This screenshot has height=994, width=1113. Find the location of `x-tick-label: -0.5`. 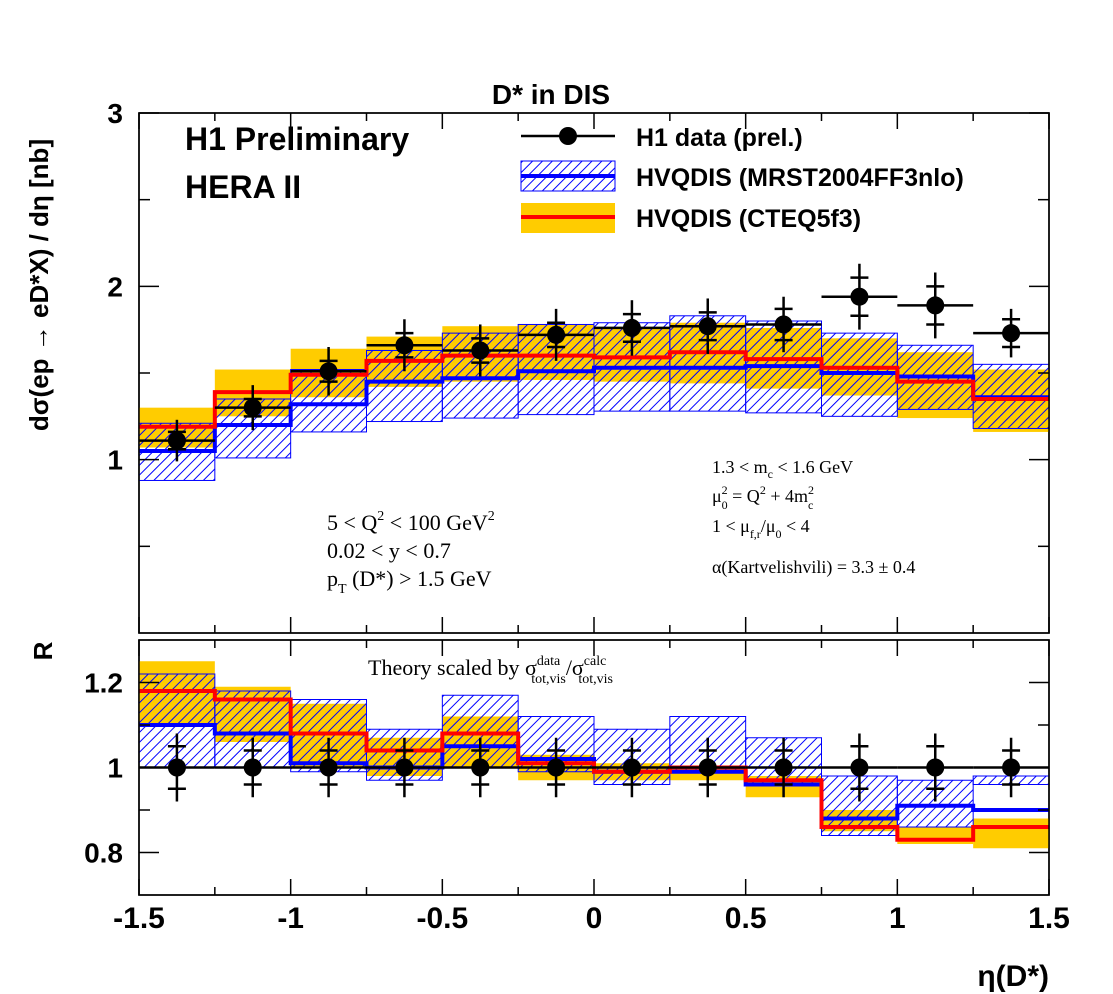

x-tick-label: -0.5 is located at coordinates (442, 918).